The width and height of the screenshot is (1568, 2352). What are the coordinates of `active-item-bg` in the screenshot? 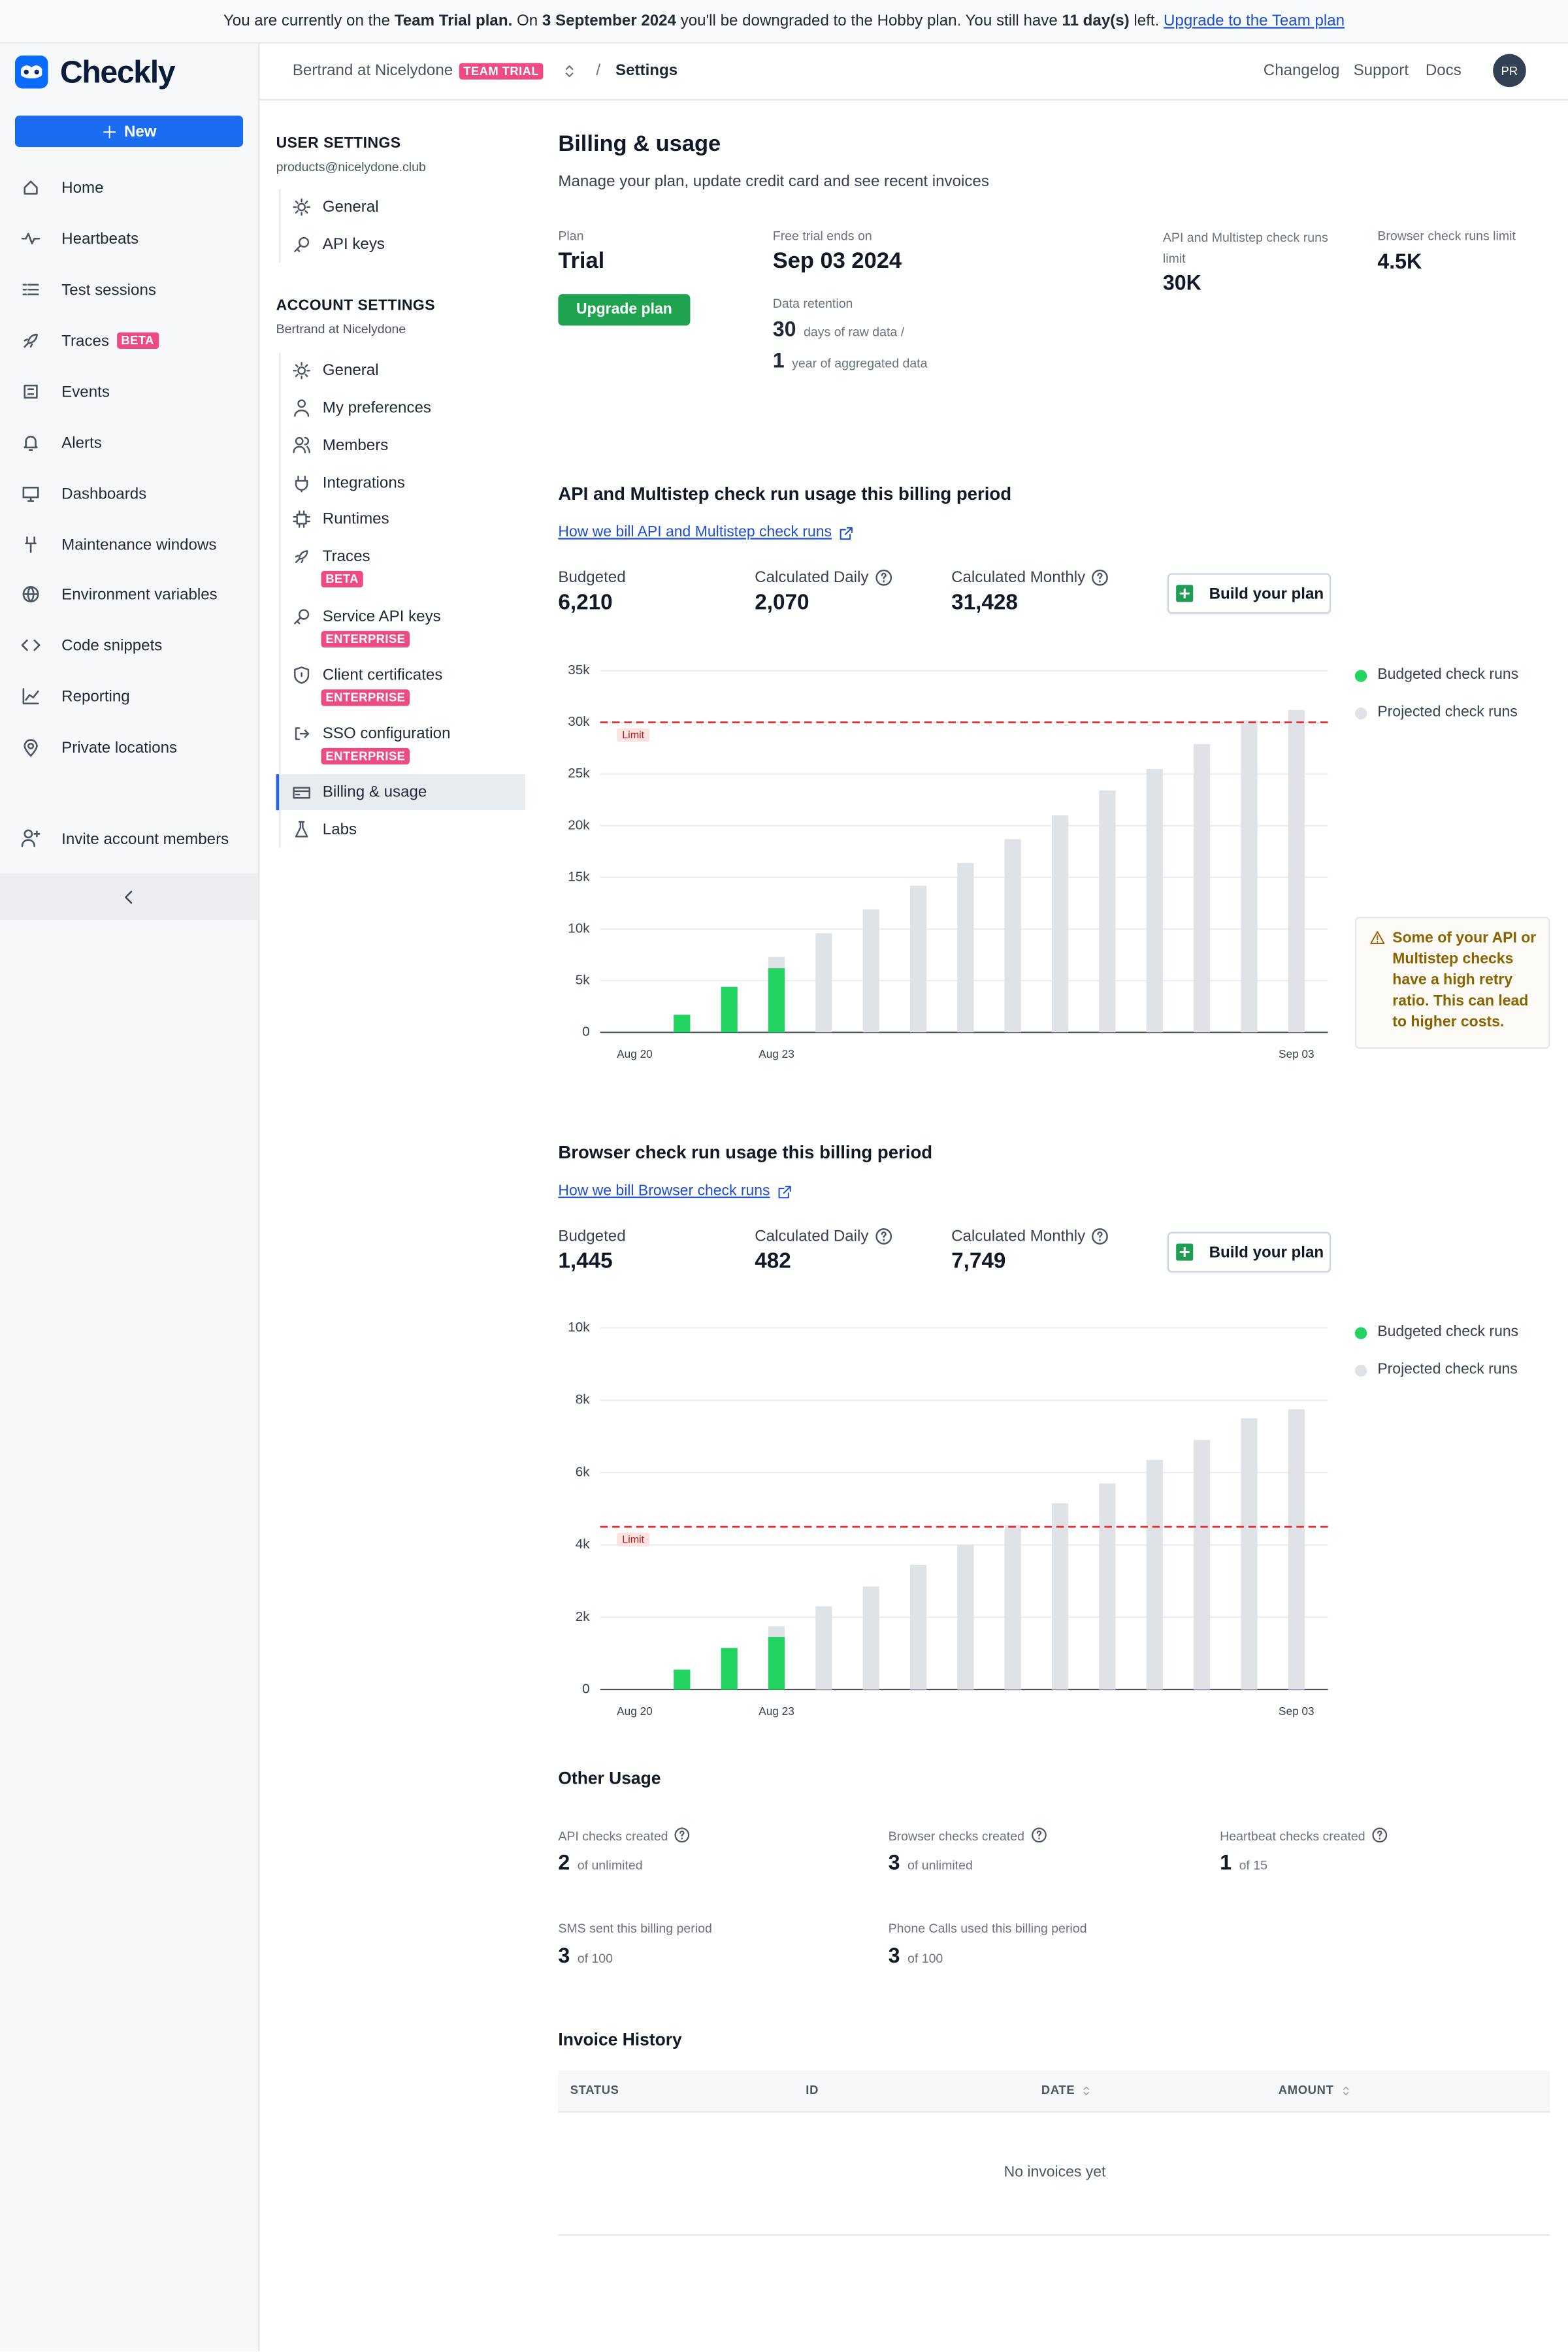 It's located at (400, 792).